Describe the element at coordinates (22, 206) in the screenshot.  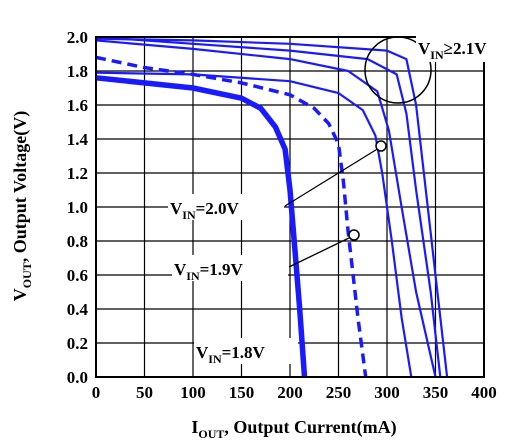
I see `y-axis-title: VOUT, Output Voltage(V)` at that location.